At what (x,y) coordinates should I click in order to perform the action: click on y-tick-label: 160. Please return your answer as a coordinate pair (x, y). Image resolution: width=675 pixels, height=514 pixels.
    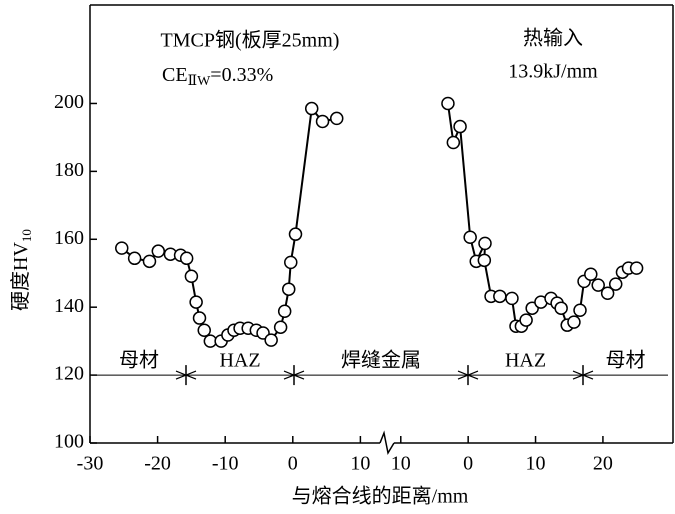
    Looking at the image, I should click on (69, 238).